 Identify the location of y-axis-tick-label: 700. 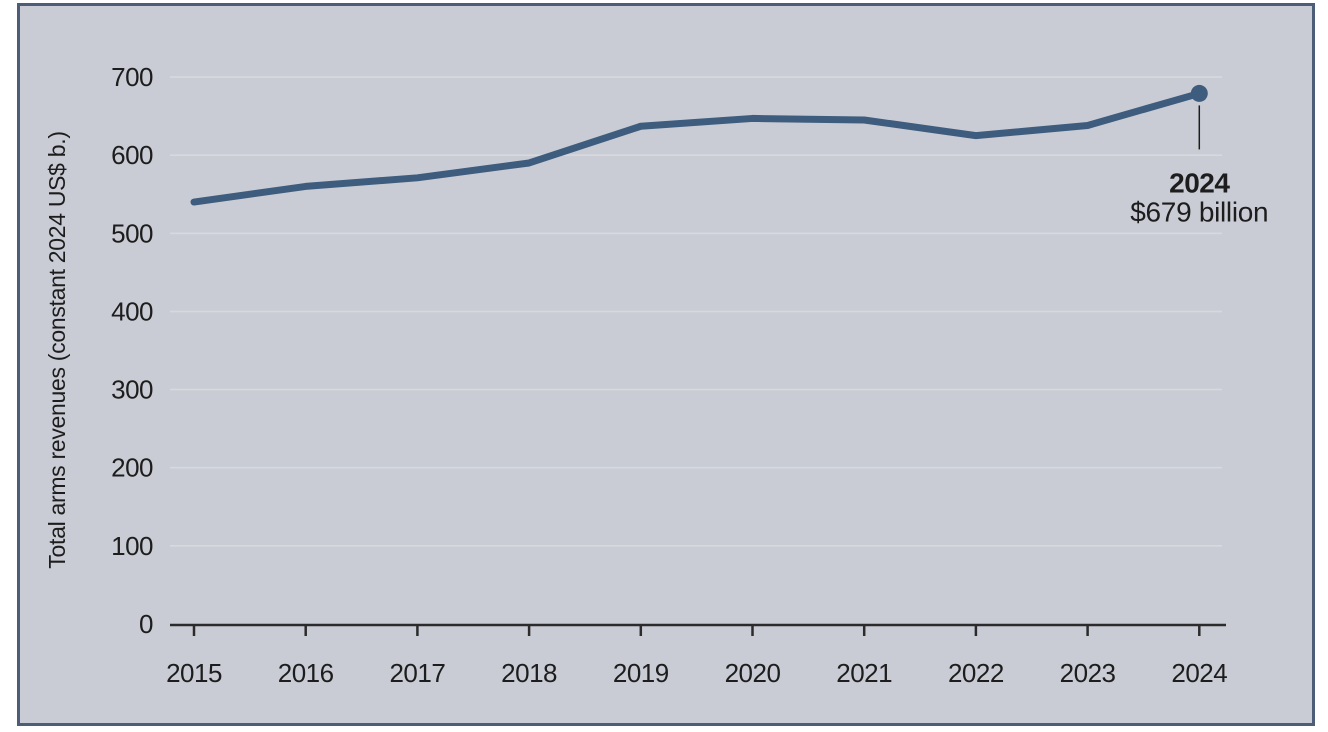
(132, 77).